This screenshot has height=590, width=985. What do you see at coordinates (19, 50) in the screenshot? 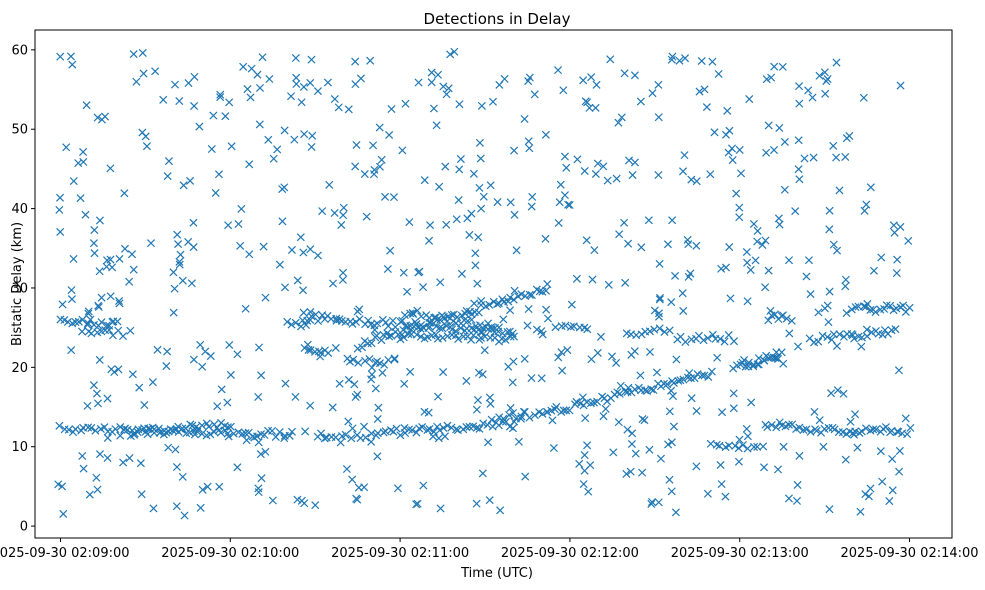
I see `y-tick-label: 60` at bounding box center [19, 50].